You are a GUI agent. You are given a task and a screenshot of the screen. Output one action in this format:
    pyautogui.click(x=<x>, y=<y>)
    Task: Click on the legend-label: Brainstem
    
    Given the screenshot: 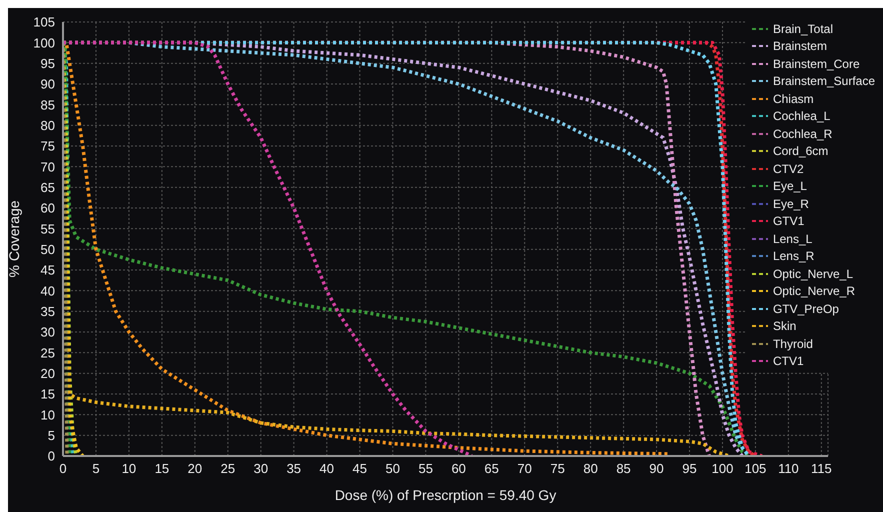 What is the action you would take?
    pyautogui.click(x=799, y=46)
    